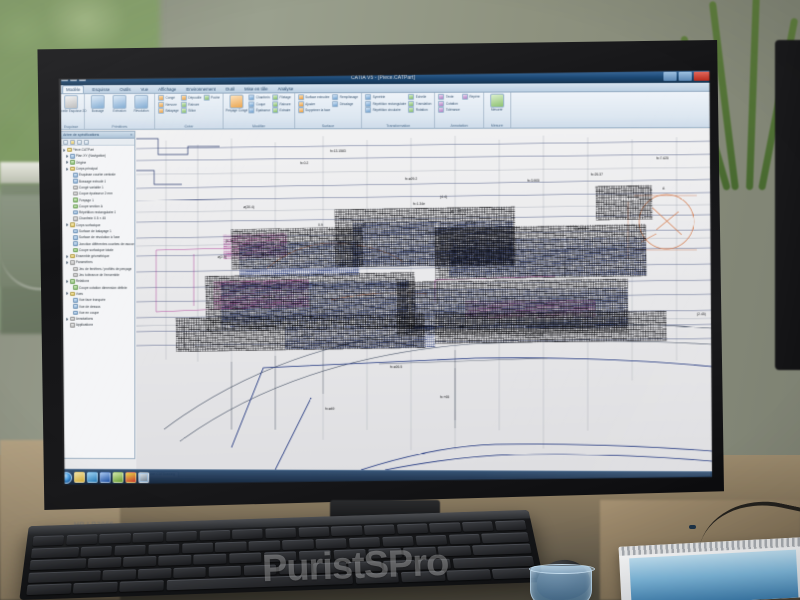 This screenshot has width=800, height=600. Describe the element at coordinates (201, 89) in the screenshot. I see `ribbon-tab-5: Environnement` at that location.